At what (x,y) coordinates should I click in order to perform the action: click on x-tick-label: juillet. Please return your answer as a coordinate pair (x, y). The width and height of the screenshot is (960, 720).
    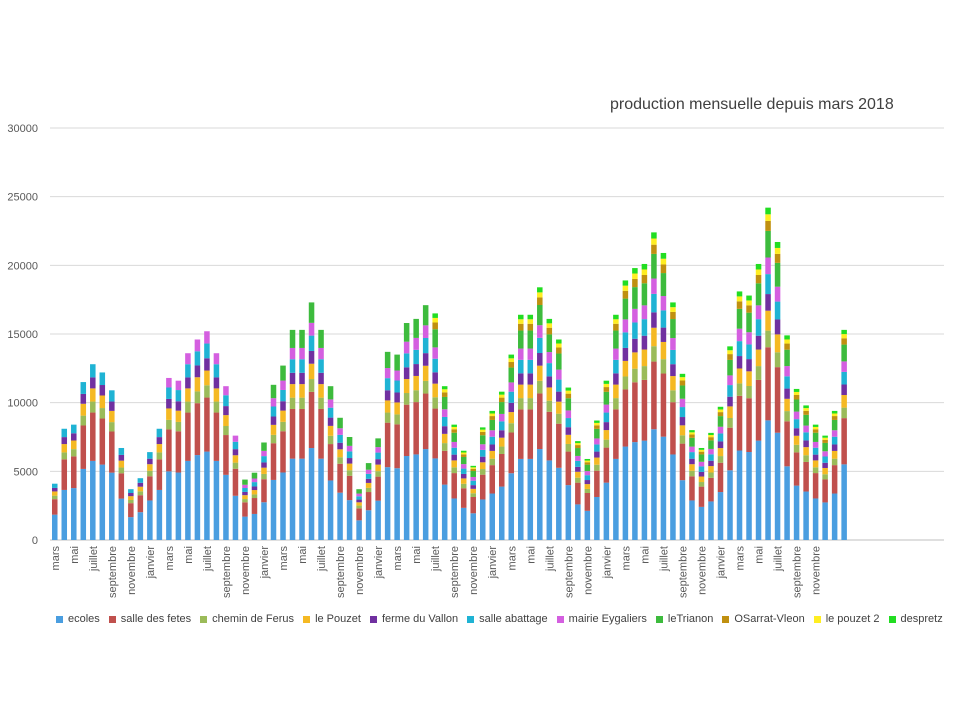
    Looking at the image, I should click on (664, 559).